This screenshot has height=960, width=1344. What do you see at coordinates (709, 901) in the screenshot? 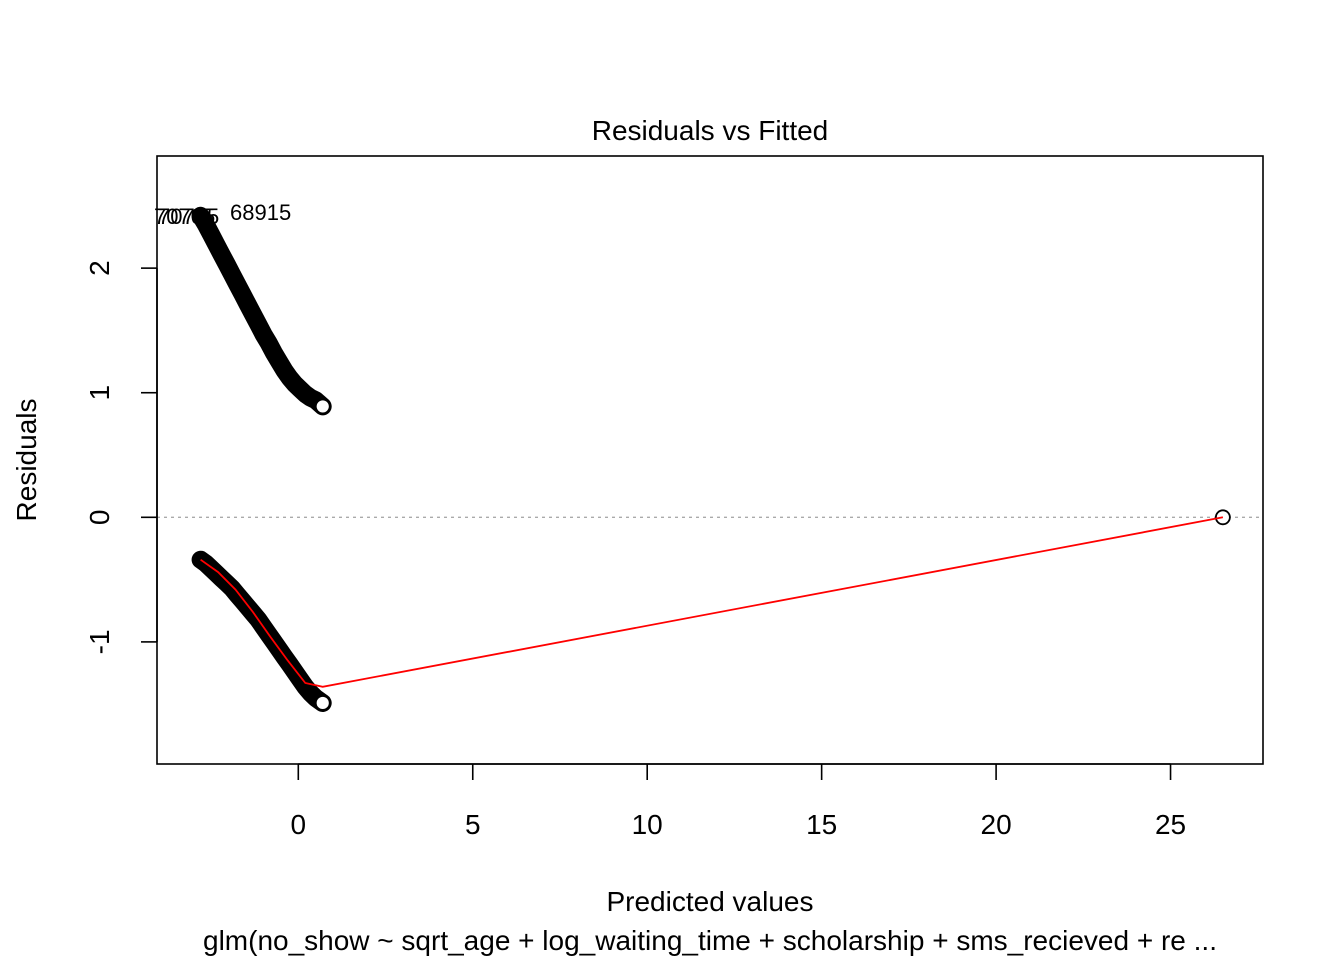
I see `x-axis-label: Predicted values` at bounding box center [709, 901].